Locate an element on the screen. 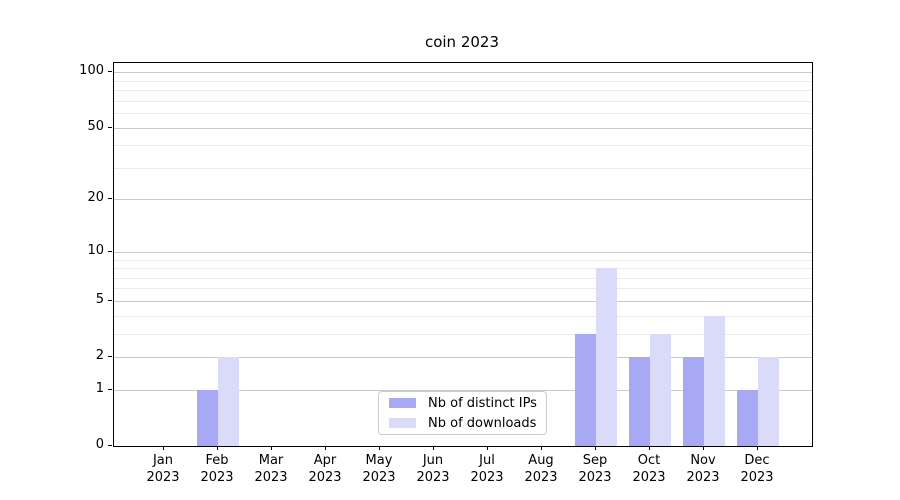 Image resolution: width=900 pixels, height=500 pixels. x-axis-tick-label: Jun 2023 is located at coordinates (433, 469).